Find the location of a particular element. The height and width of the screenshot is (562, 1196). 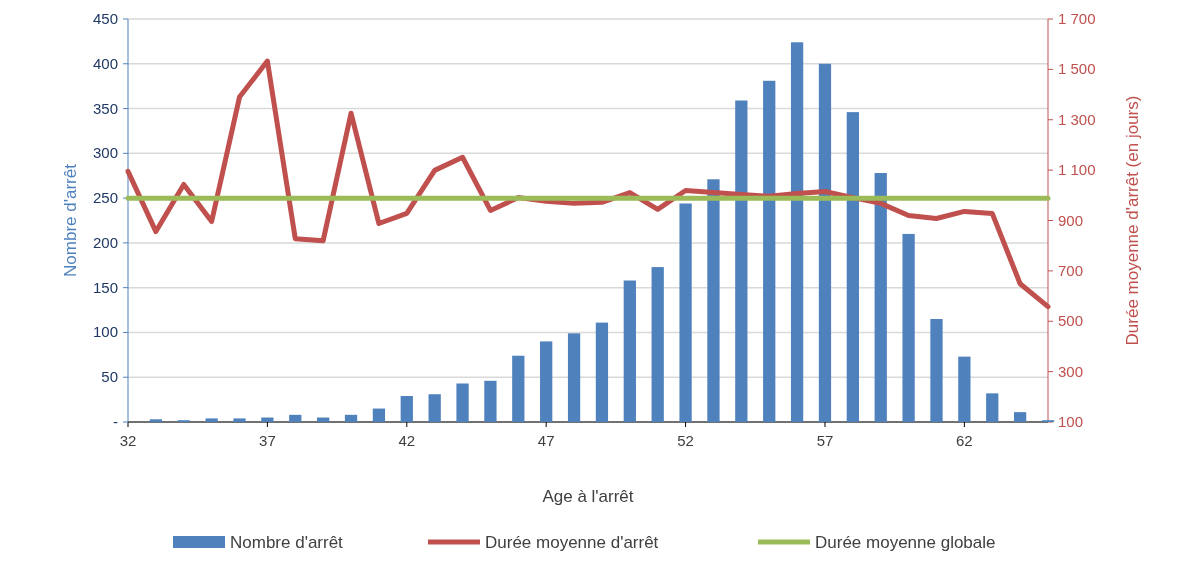

y2-tick-label: 1 300 is located at coordinates (1077, 119).